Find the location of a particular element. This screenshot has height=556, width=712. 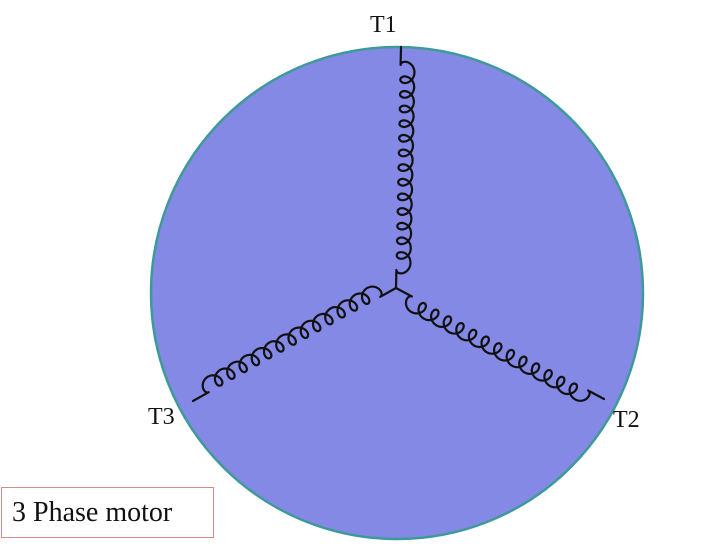

winding-t1 is located at coordinates (405, 167).